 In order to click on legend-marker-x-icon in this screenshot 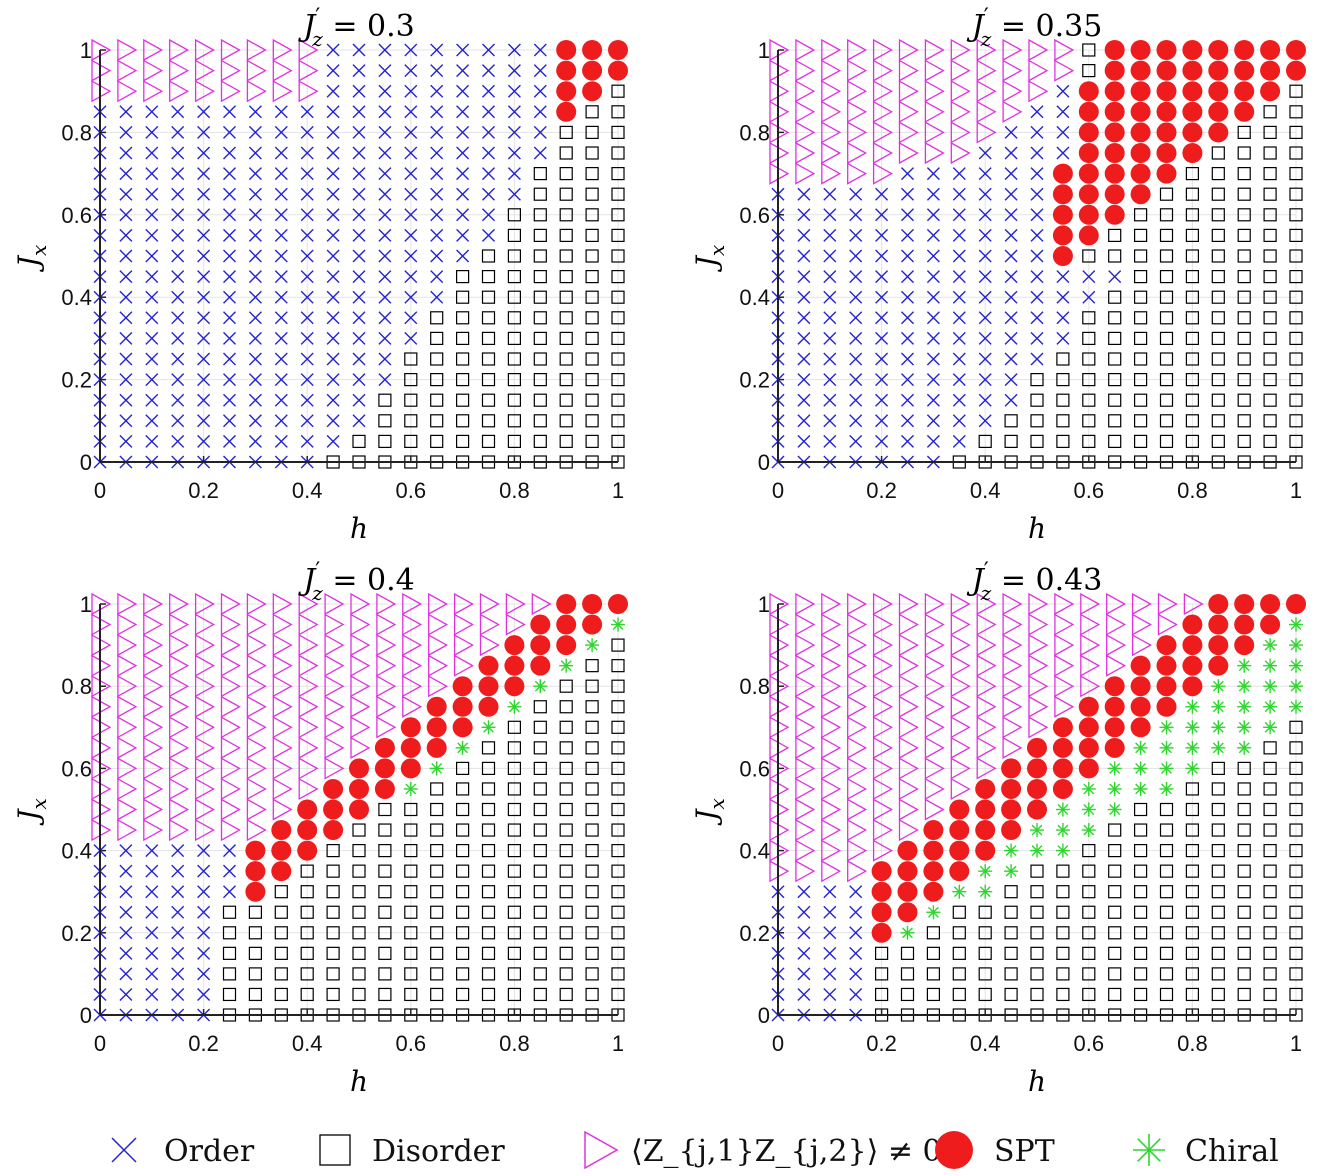, I will do `click(124, 1150)`.